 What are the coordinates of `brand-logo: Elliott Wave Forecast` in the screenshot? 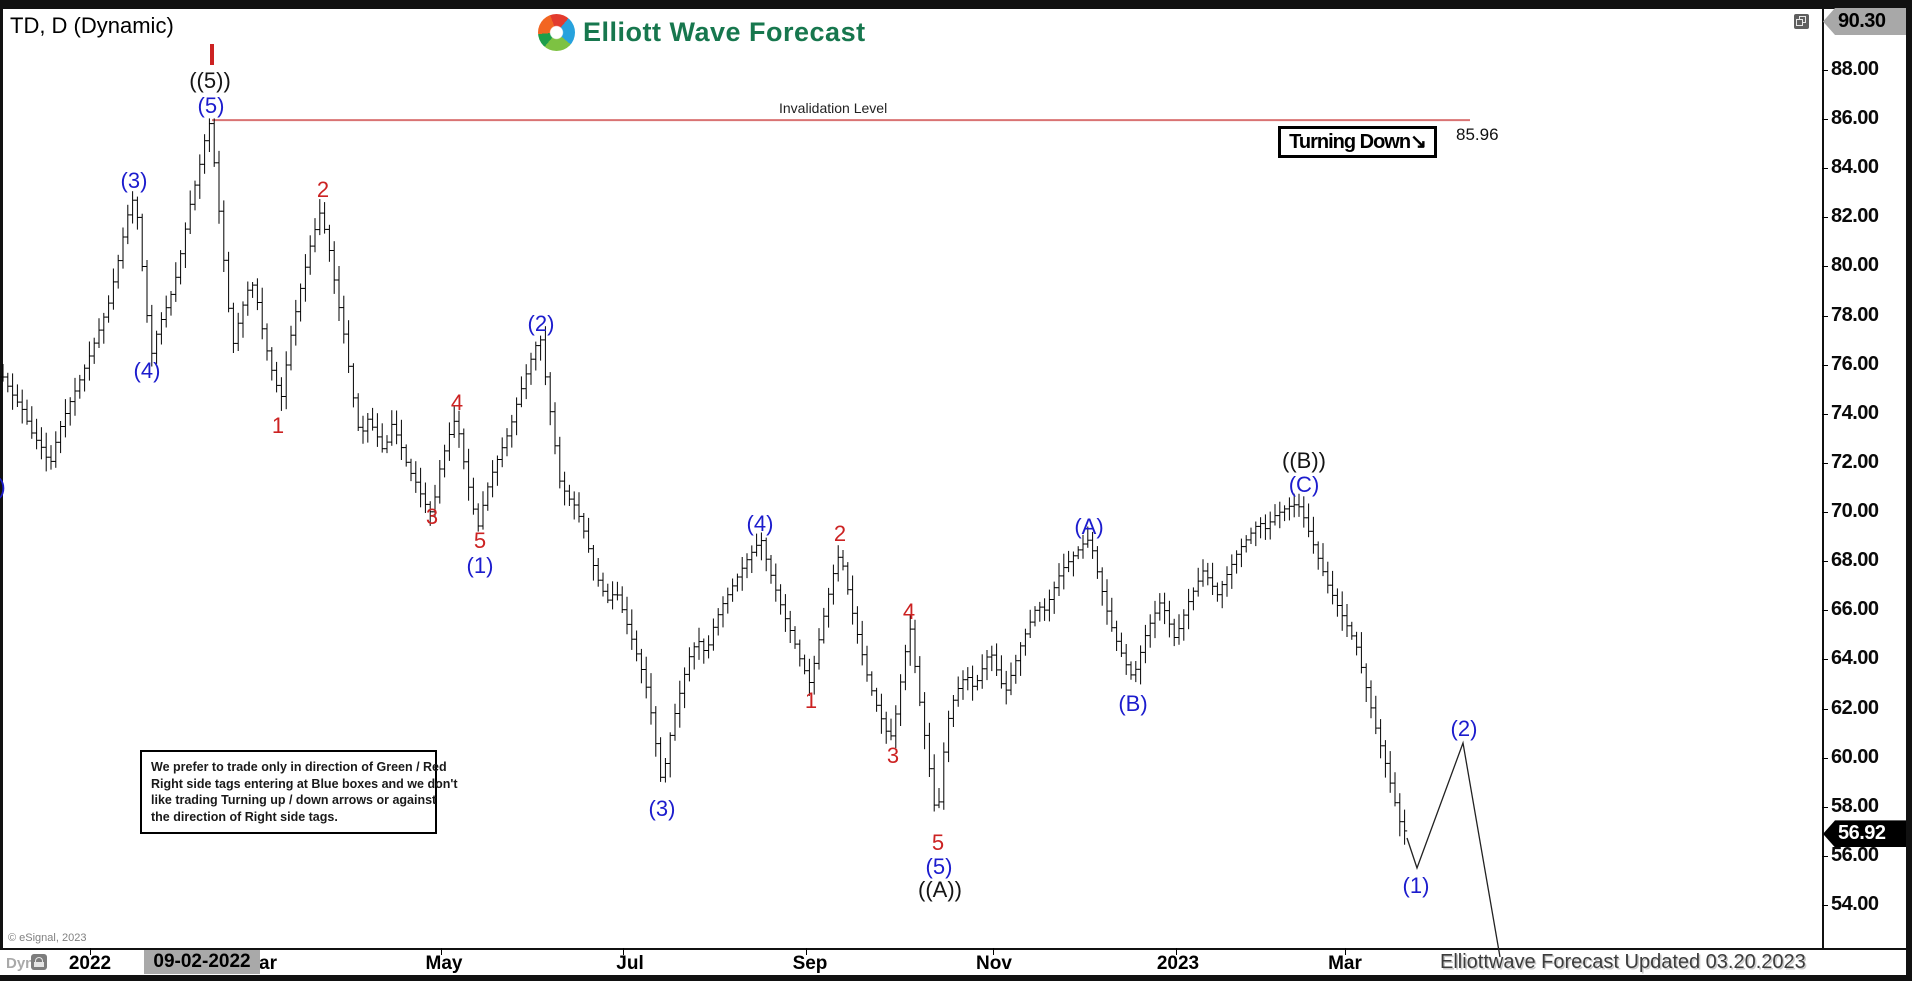 It's located at (702, 32).